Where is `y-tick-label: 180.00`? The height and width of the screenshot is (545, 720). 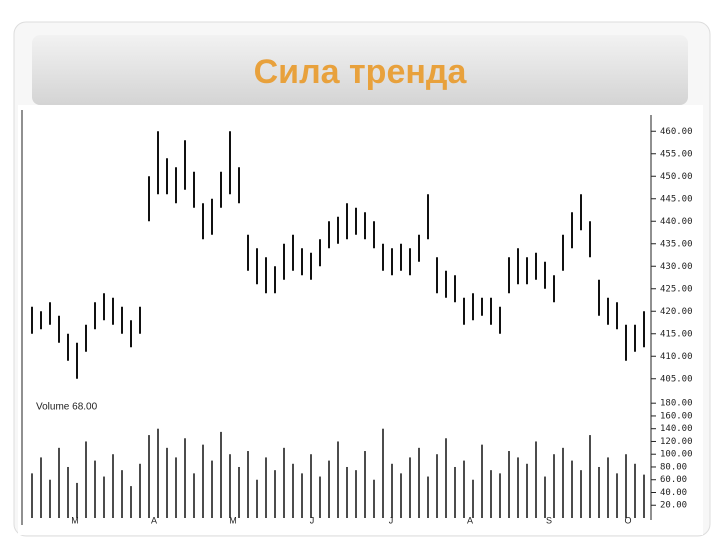 y-tick-label: 180.00 is located at coordinates (676, 404).